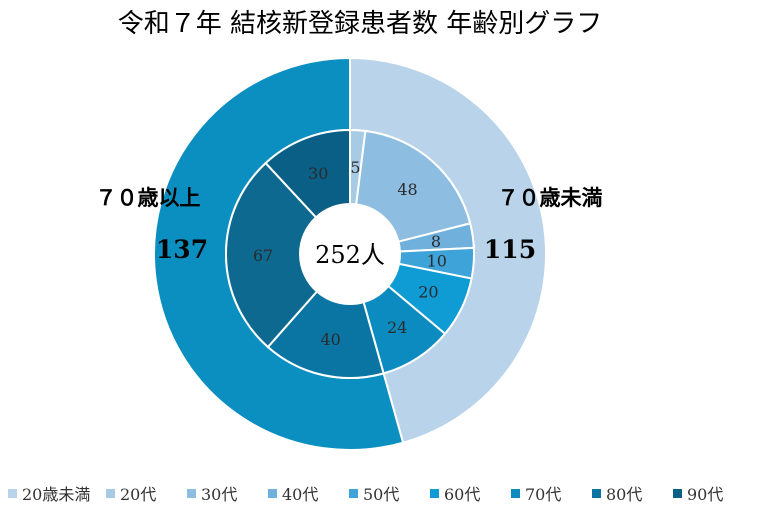 The height and width of the screenshot is (518, 768). What do you see at coordinates (360, 24) in the screenshot?
I see `chart-title: 令和７年 結核新登録患者数 年齢別グラフ` at bounding box center [360, 24].